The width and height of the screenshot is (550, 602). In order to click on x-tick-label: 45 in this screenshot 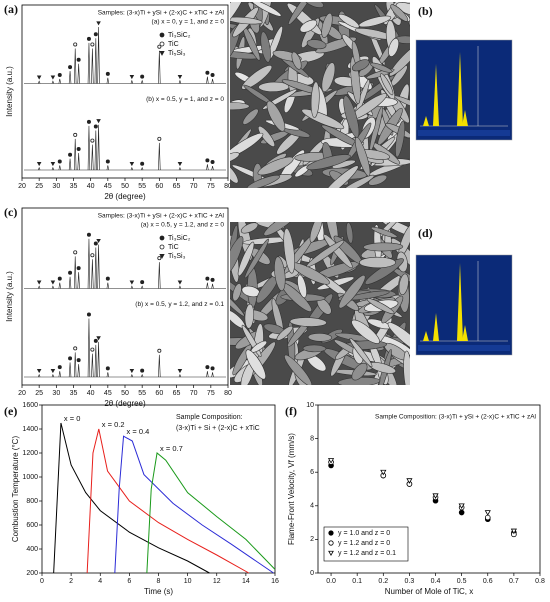, I will do `click(108, 186)`.